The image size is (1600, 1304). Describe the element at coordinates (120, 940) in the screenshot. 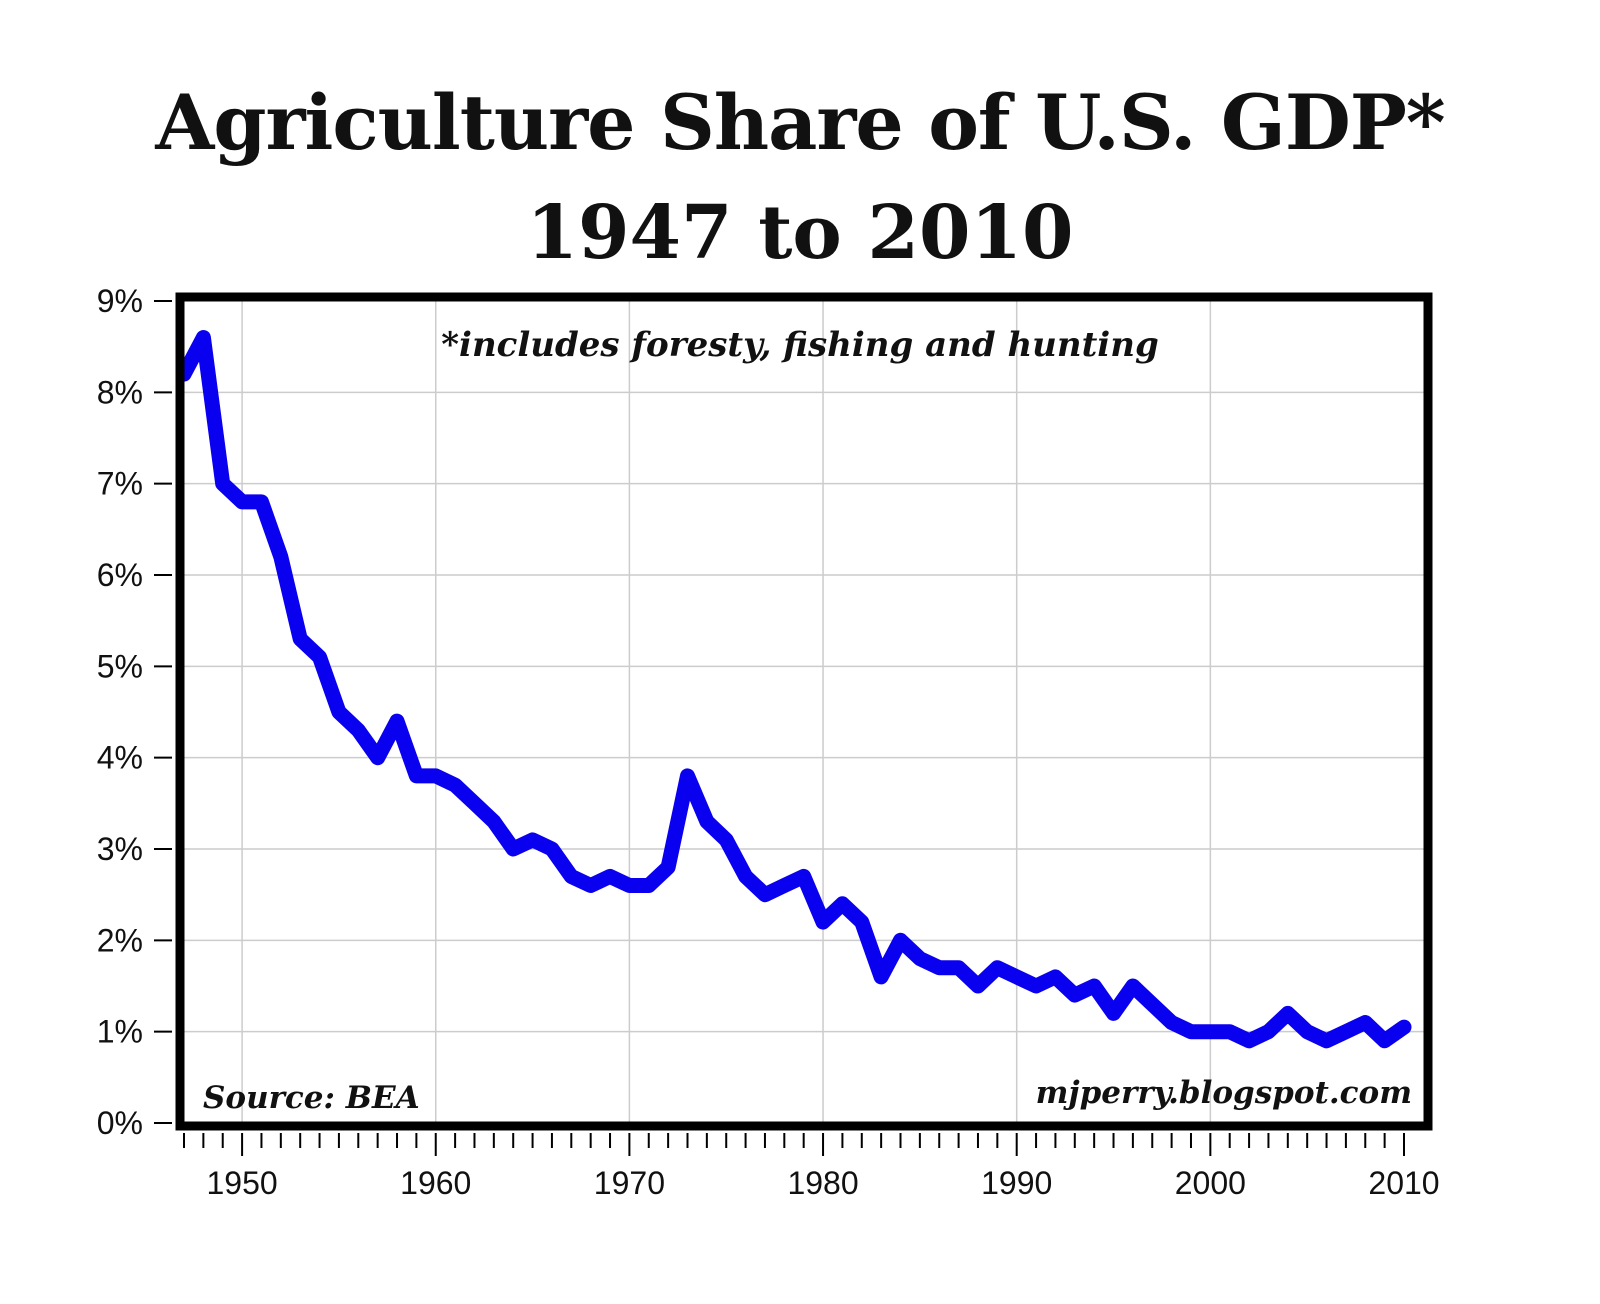

I see `y-tick-label: 2%` at that location.